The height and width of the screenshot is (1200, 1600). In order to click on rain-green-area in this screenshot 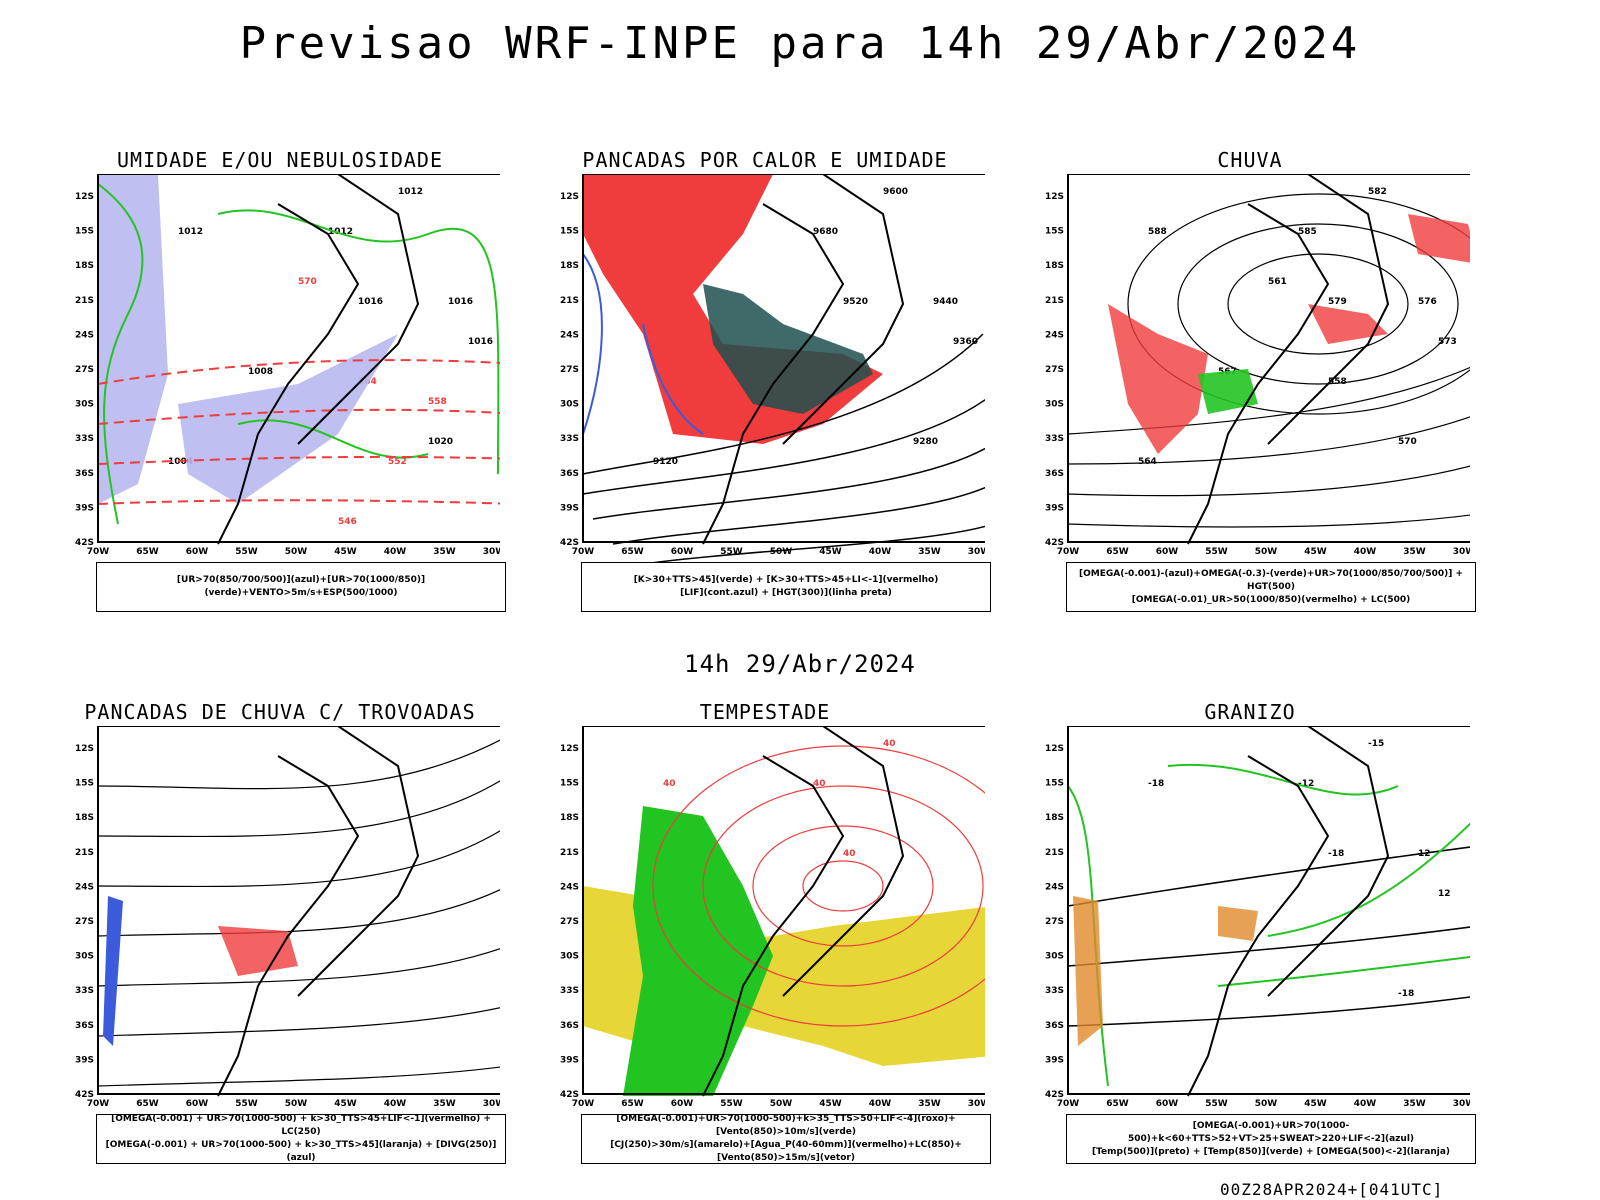, I will do `click(1228, 391)`.